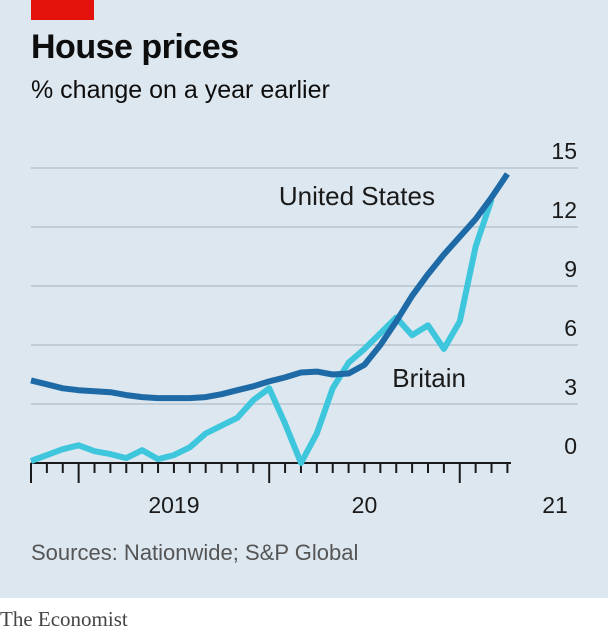 The height and width of the screenshot is (634, 608). What do you see at coordinates (564, 298) in the screenshot?
I see `y-axis-tick-labels: 0 3 6 9 12 15` at bounding box center [564, 298].